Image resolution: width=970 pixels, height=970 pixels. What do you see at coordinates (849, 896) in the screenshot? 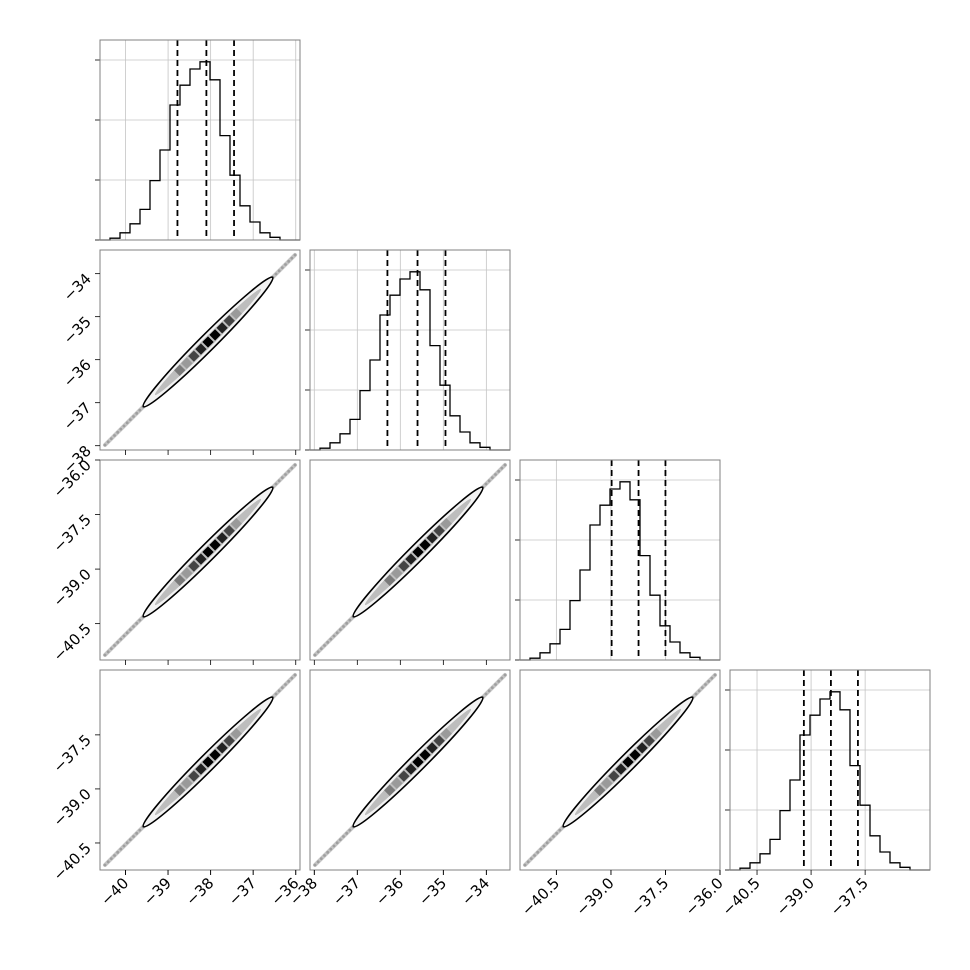
I see `x-tick-label: −37.5` at bounding box center [849, 896].